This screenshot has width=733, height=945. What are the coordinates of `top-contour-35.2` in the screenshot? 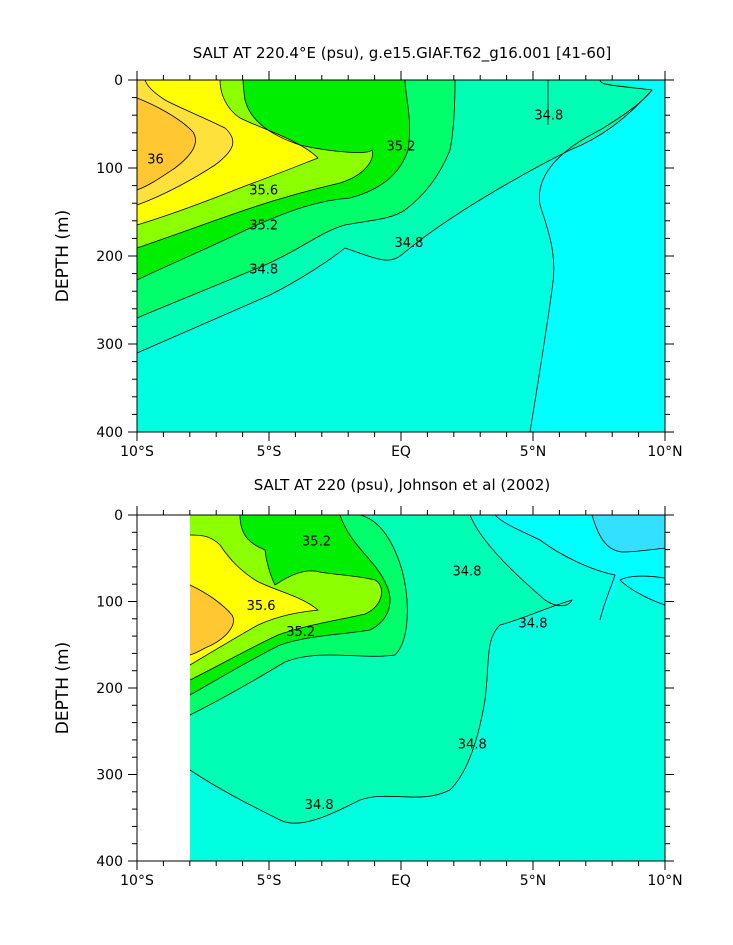 It's located at (273, 180).